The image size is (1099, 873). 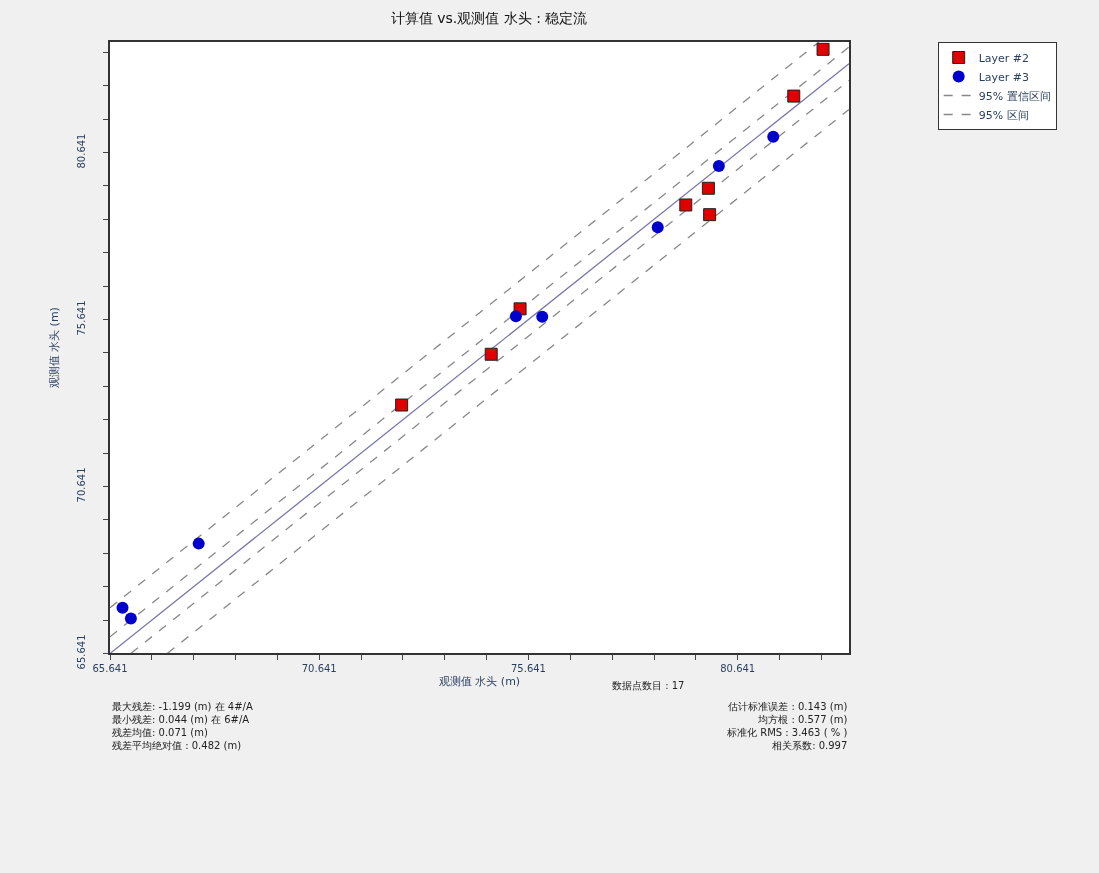 What do you see at coordinates (110, 669) in the screenshot?
I see `x-tick-label: 65.641` at bounding box center [110, 669].